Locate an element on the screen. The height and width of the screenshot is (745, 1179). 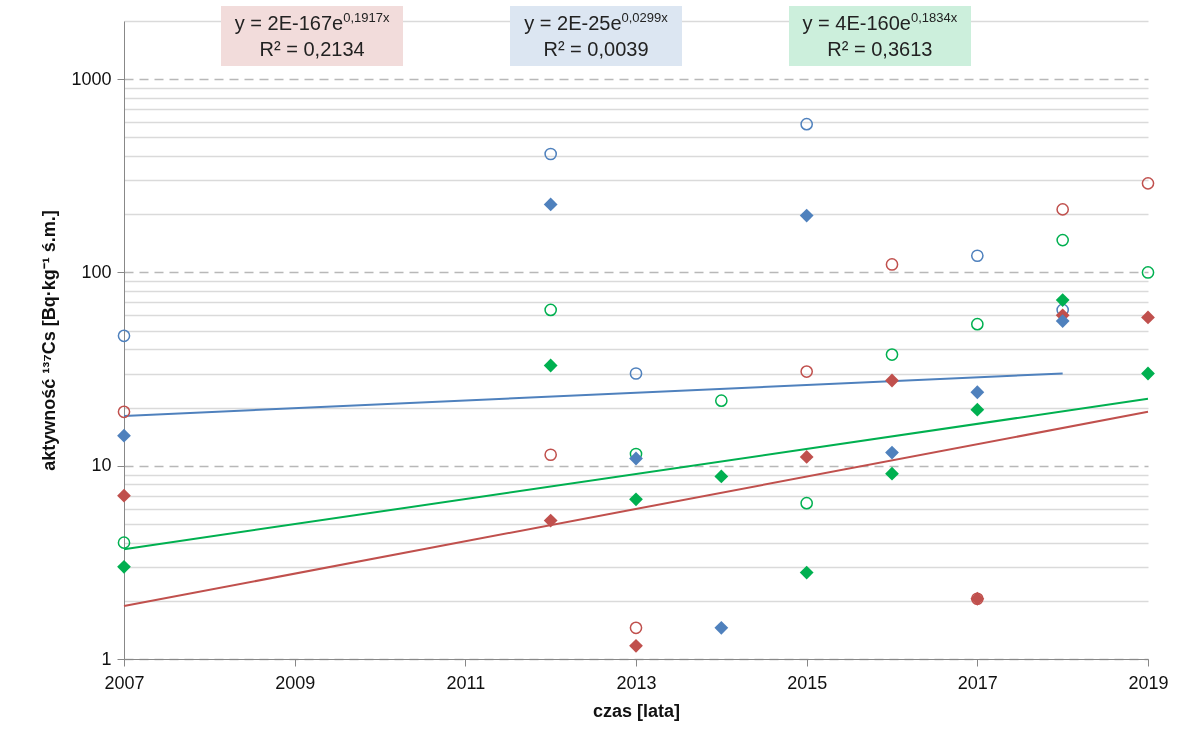
annotation: y = 2E-167e$^{0,1917x}$ R² = 0,2134 is located at coordinates (312, 36).